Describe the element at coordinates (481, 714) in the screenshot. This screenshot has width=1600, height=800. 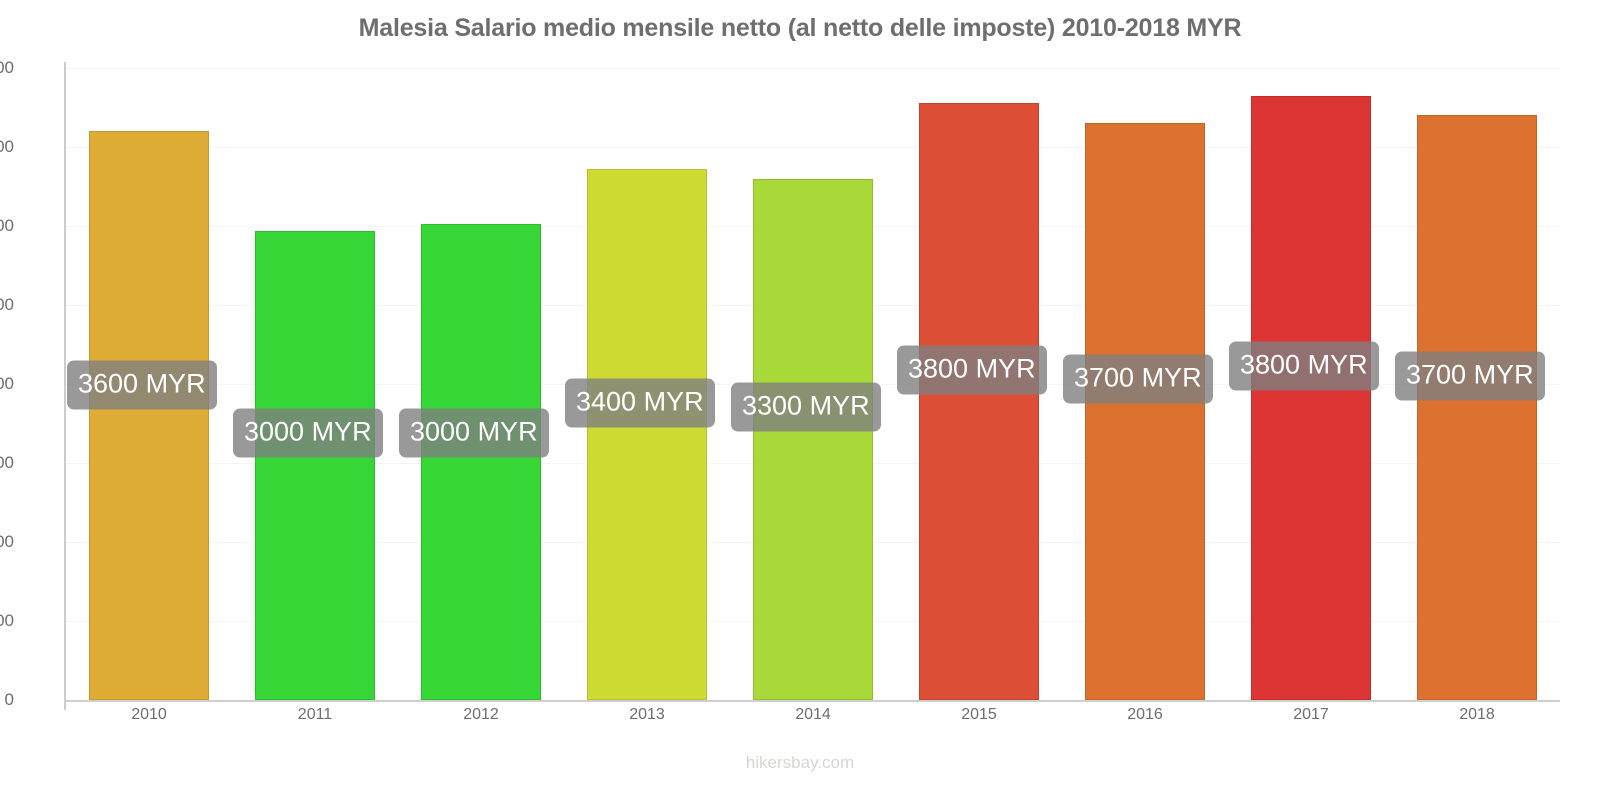
I see `x-axis-tick-label: 2012` at that location.